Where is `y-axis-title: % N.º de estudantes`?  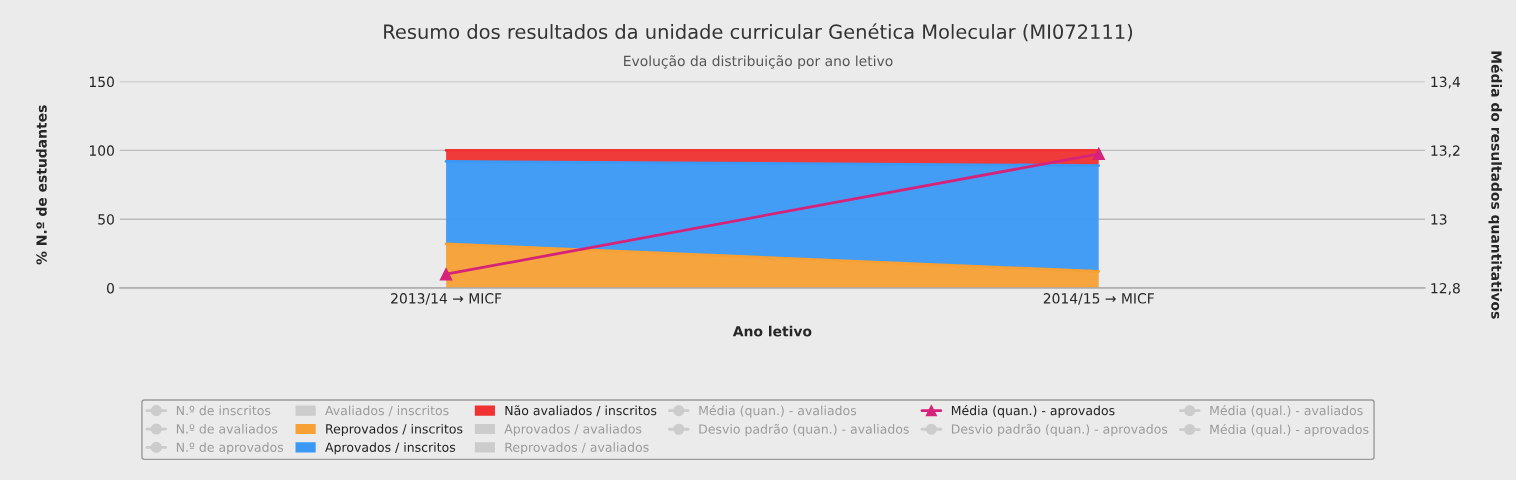
y-axis-title: % N.º de estudantes is located at coordinates (41, 185).